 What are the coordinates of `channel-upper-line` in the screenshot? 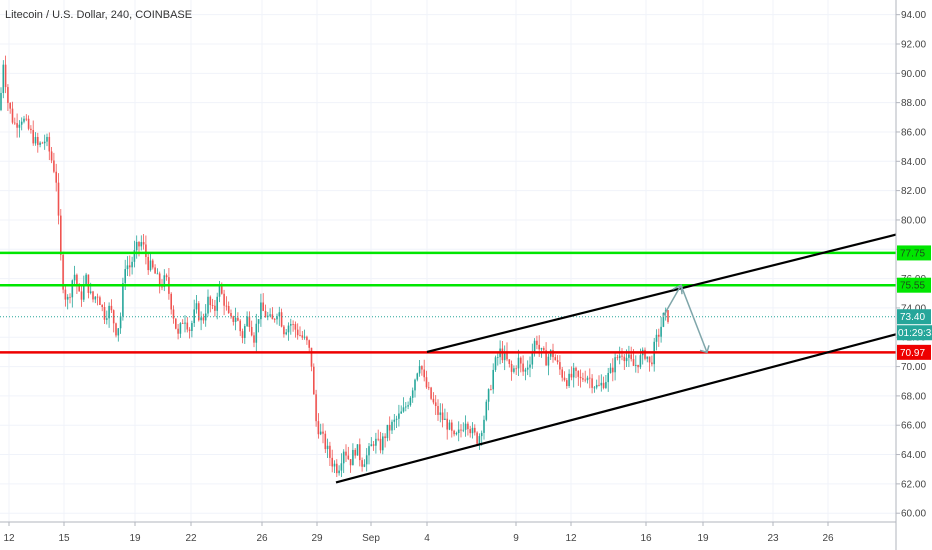 It's located at (661, 293).